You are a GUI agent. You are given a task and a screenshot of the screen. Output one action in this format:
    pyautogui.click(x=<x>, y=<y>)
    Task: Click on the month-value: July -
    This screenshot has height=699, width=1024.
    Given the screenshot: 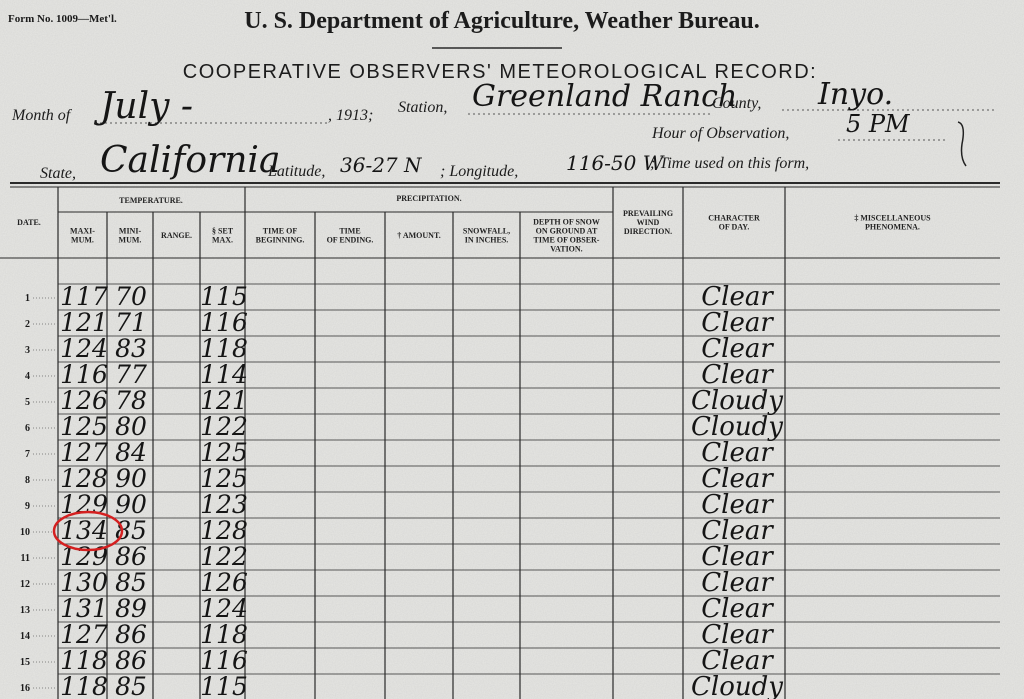 What is the action you would take?
    pyautogui.click(x=143, y=106)
    